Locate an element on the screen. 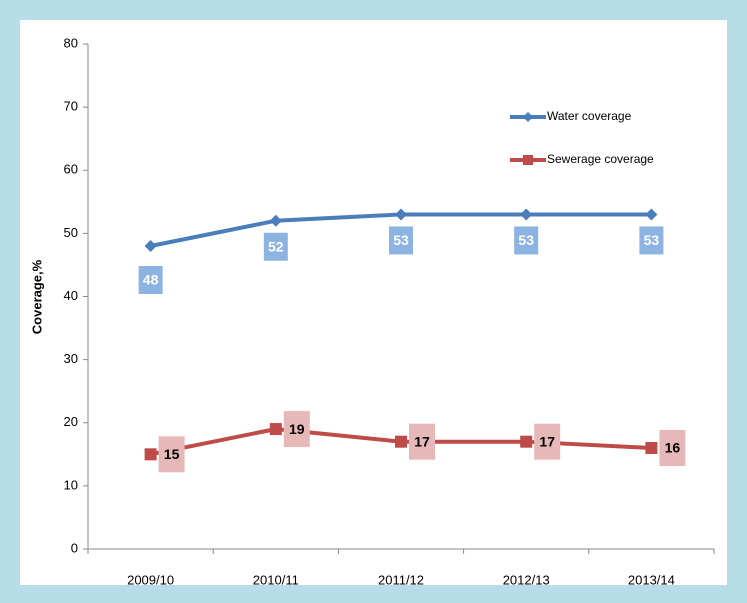 Image resolution: width=747 pixels, height=603 pixels. legend-label: Sewerage coverage is located at coordinates (600, 159).